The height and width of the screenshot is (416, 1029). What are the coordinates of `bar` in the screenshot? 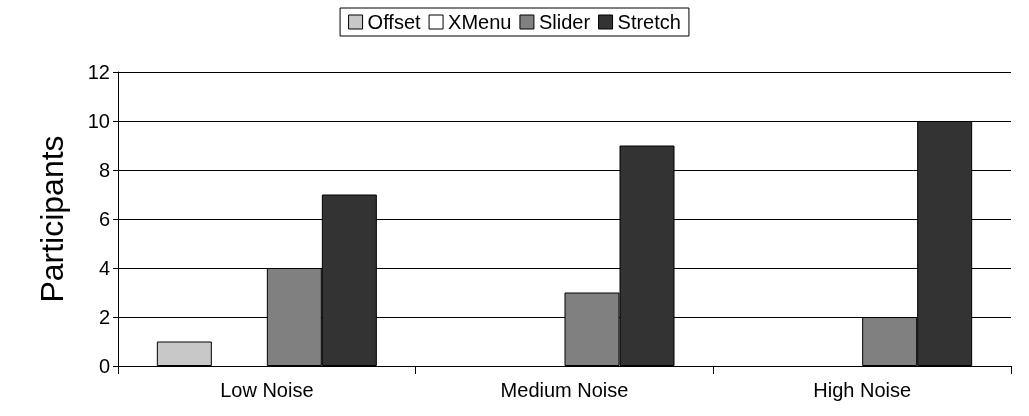 It's located at (184, 353).